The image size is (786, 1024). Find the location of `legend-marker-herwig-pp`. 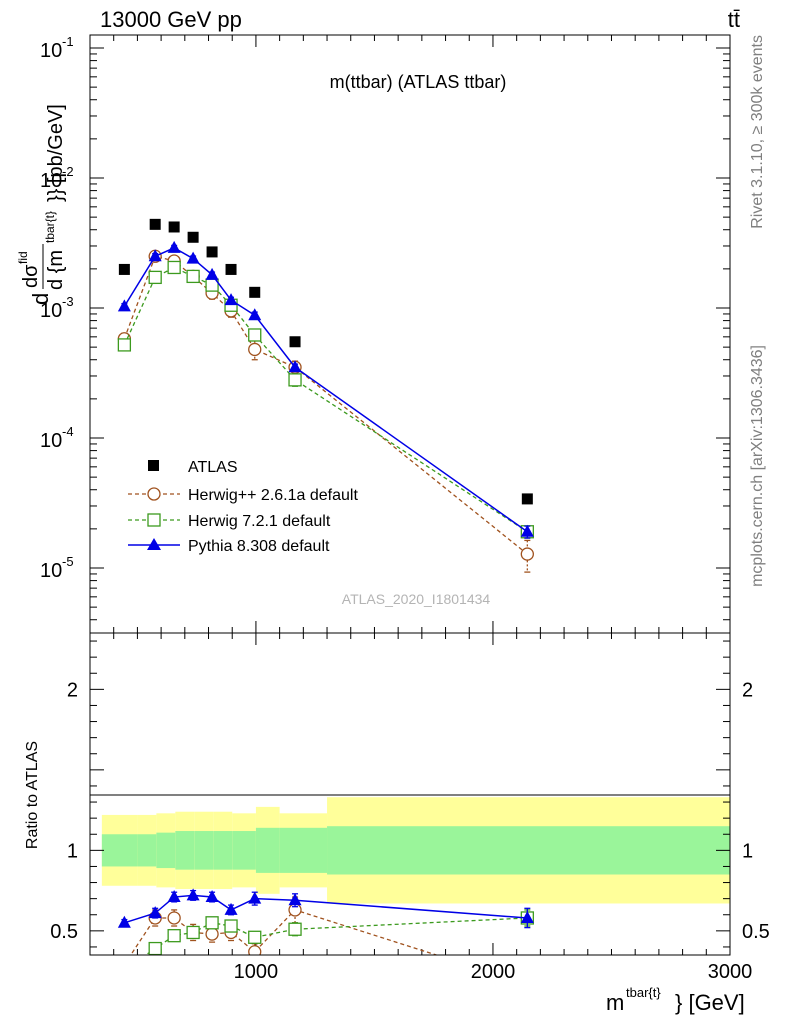

legend-marker-herwig-pp is located at coordinates (154, 494).